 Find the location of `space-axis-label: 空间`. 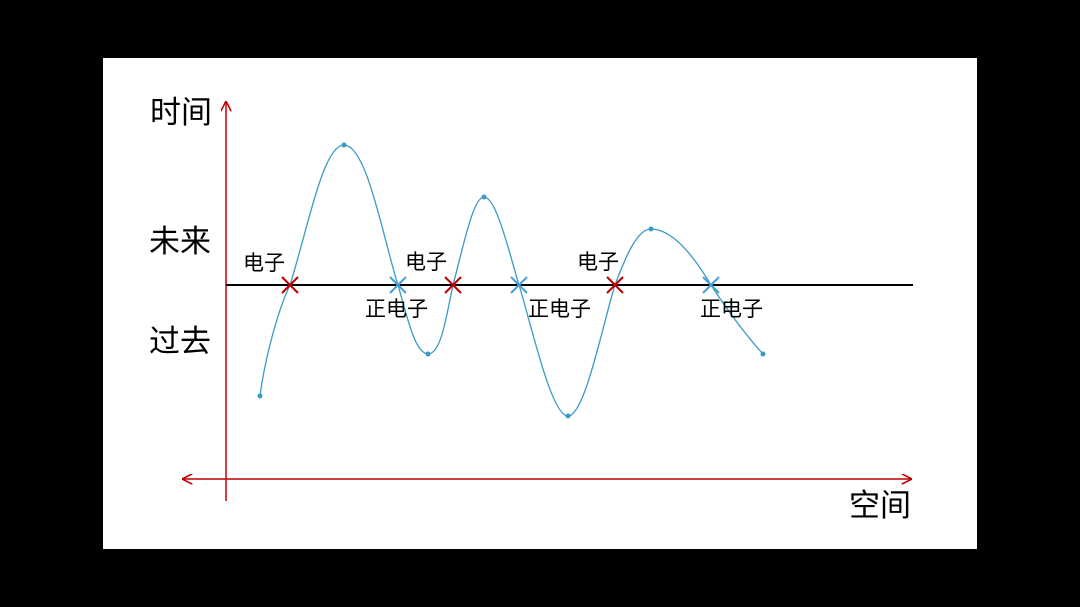

space-axis-label: 空间 is located at coordinates (880, 506).